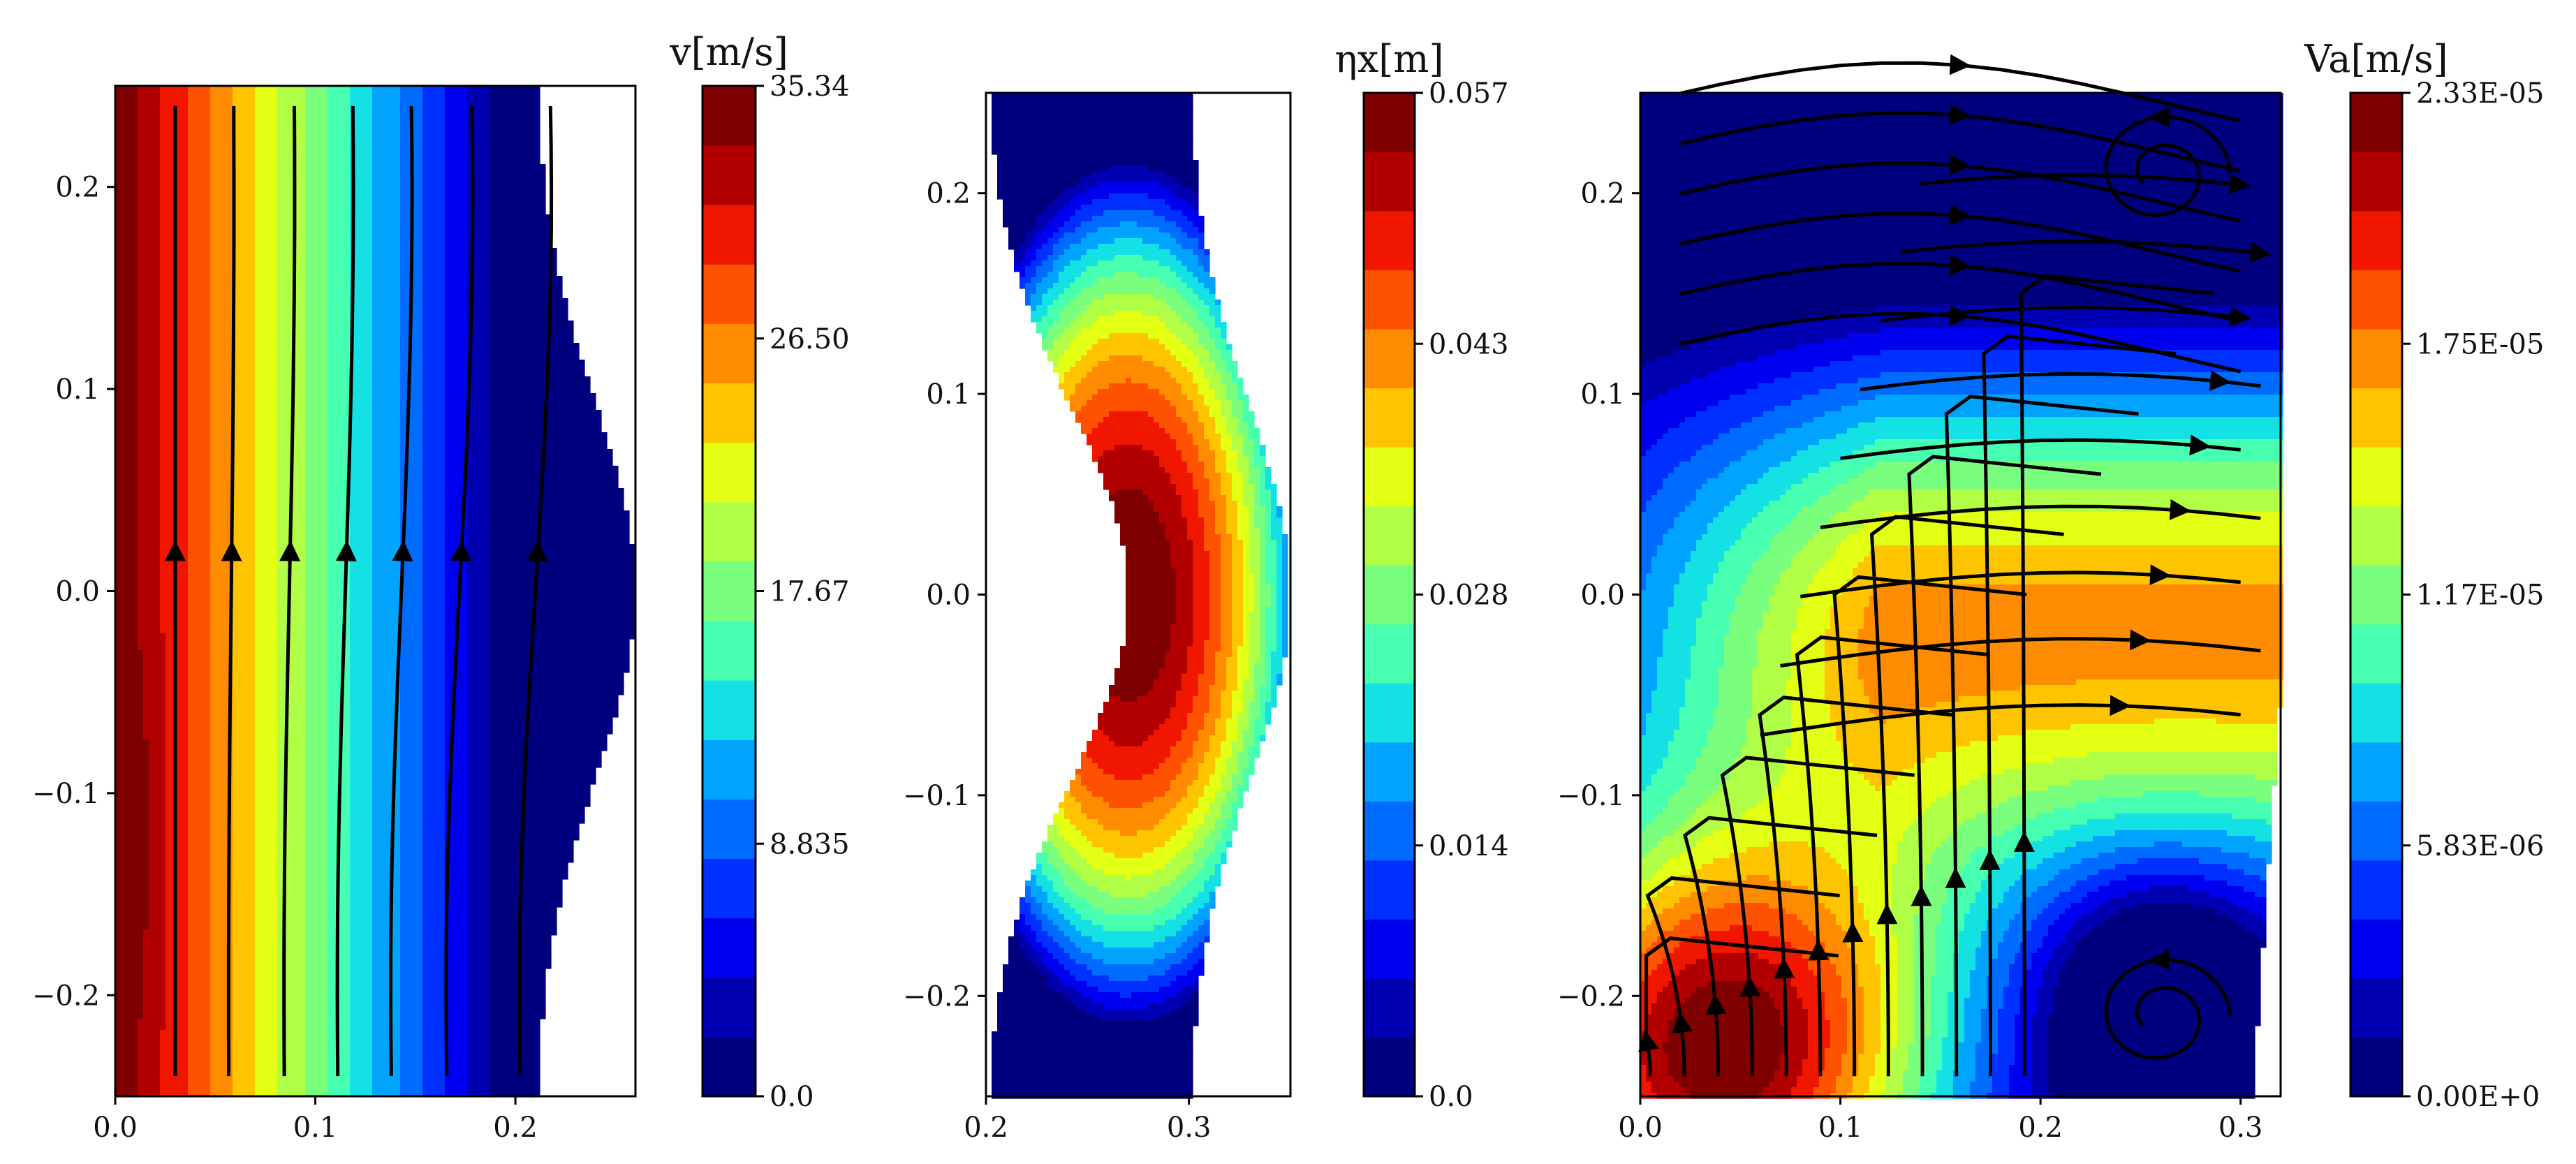 The height and width of the screenshot is (1164, 2576). I want to click on colorbar-tick-label: 0.00E+0, so click(2478, 1097).